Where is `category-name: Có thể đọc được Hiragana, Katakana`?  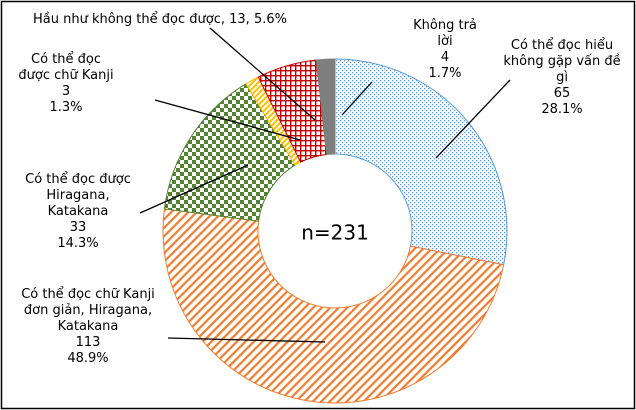
category-name: Có thể đọc được Hiragana, Katakana is located at coordinates (78, 195).